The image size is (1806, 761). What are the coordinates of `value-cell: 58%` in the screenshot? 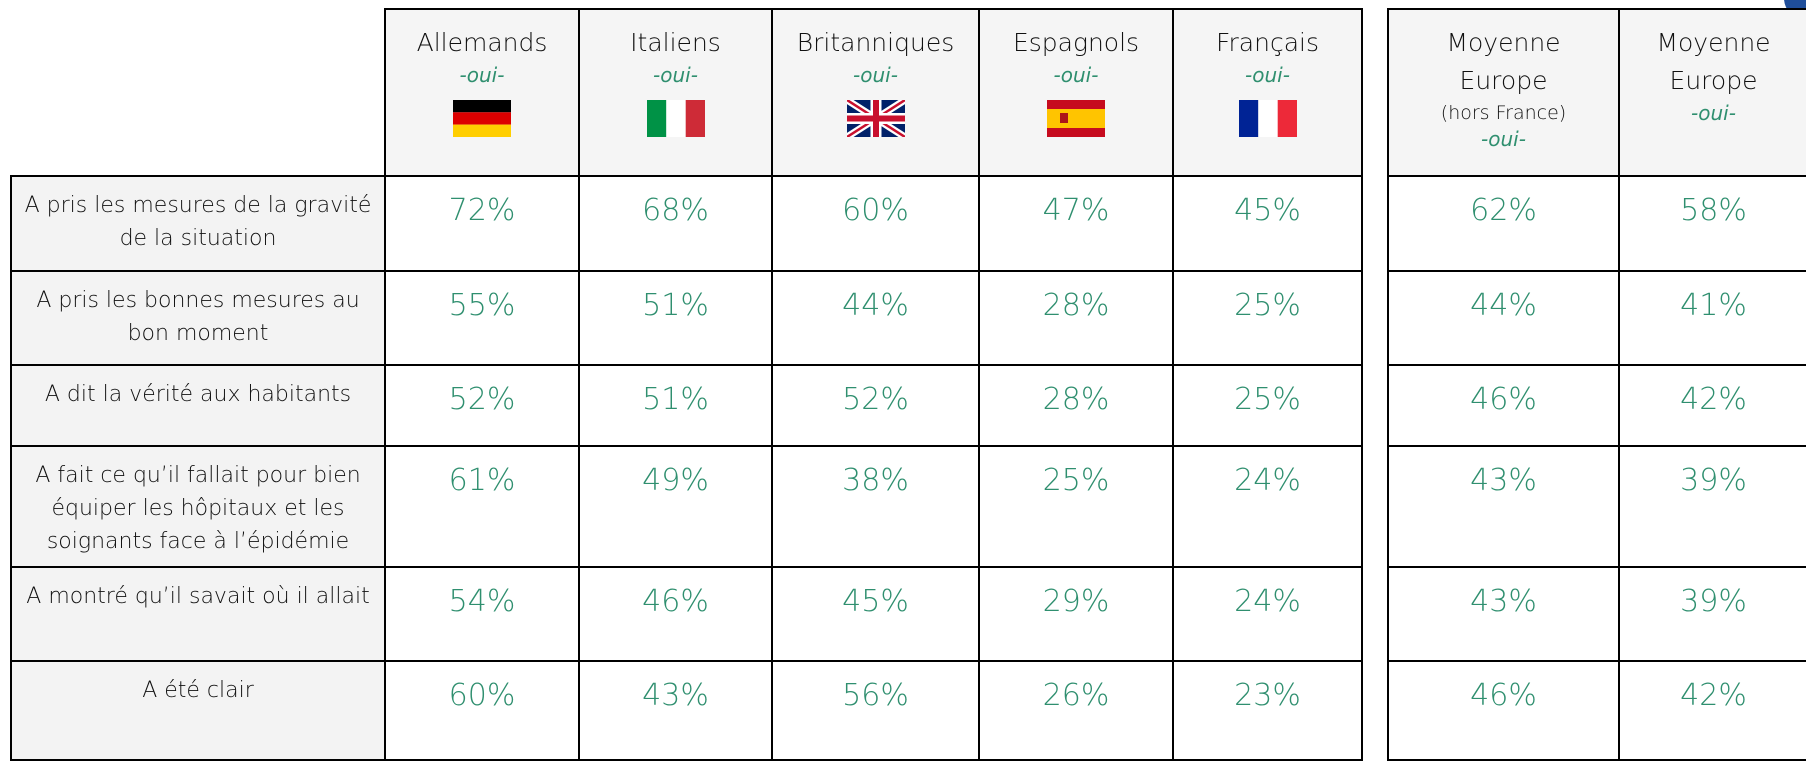 It's located at (1712, 223).